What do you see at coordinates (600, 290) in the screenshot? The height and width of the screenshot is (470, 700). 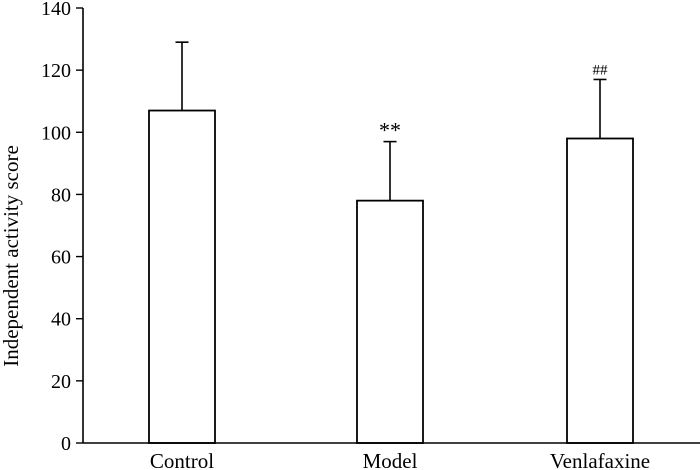 I see `bar-venlafaxine` at bounding box center [600, 290].